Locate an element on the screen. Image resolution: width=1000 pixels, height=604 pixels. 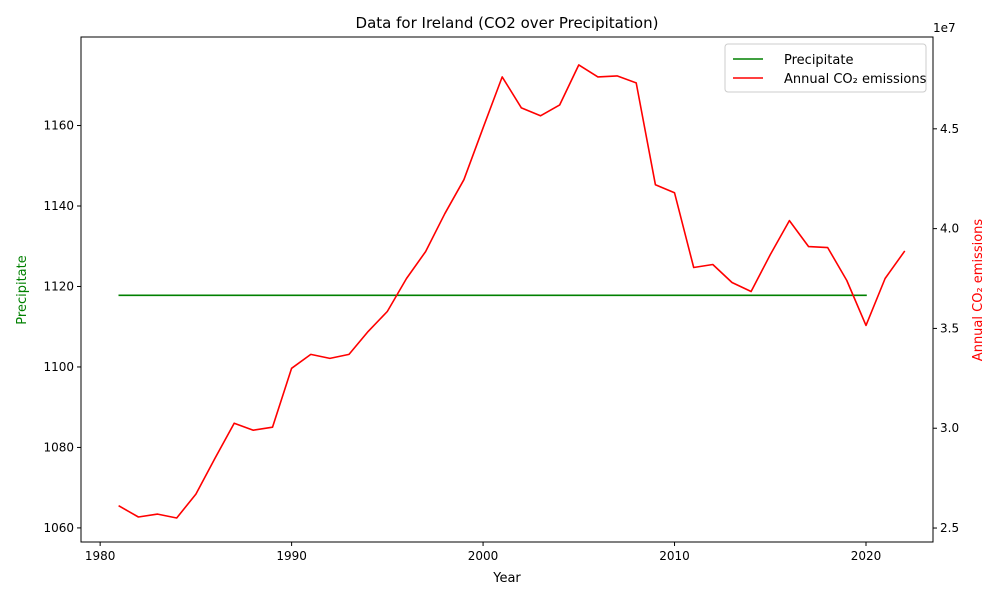
left-y-tick-label: 1060 is located at coordinates (58, 528).